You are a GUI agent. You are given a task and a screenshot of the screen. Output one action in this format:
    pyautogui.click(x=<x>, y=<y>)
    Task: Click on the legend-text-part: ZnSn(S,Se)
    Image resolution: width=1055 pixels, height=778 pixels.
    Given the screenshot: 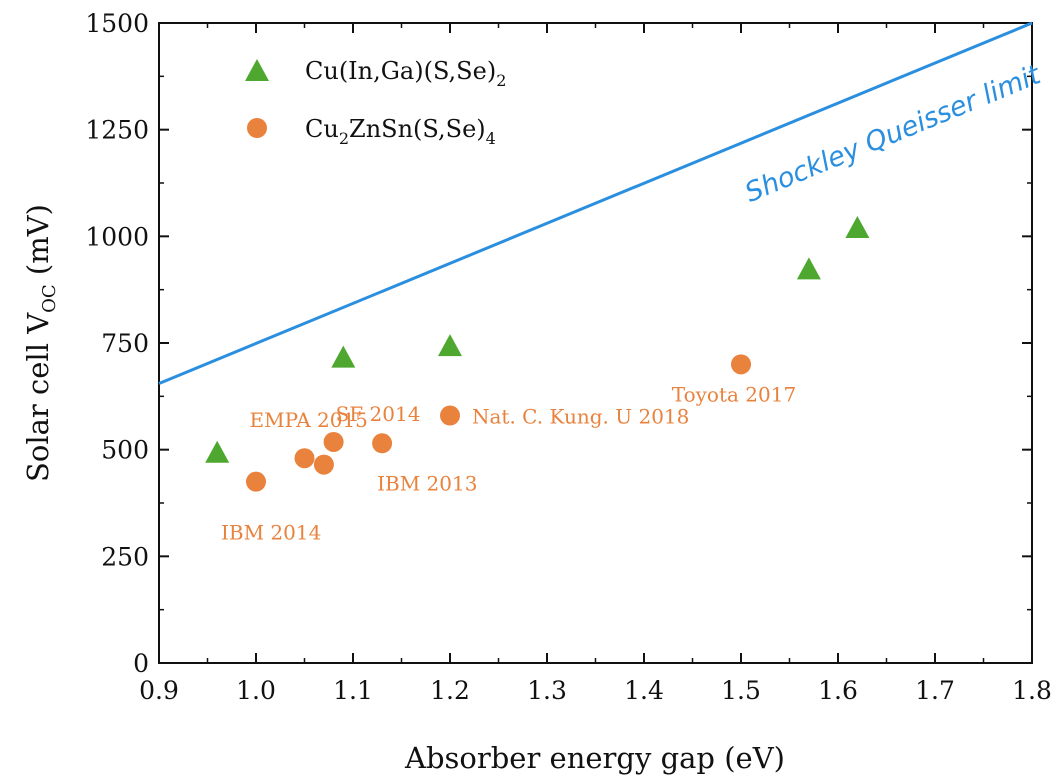 What is the action you would take?
    pyautogui.click(x=417, y=129)
    